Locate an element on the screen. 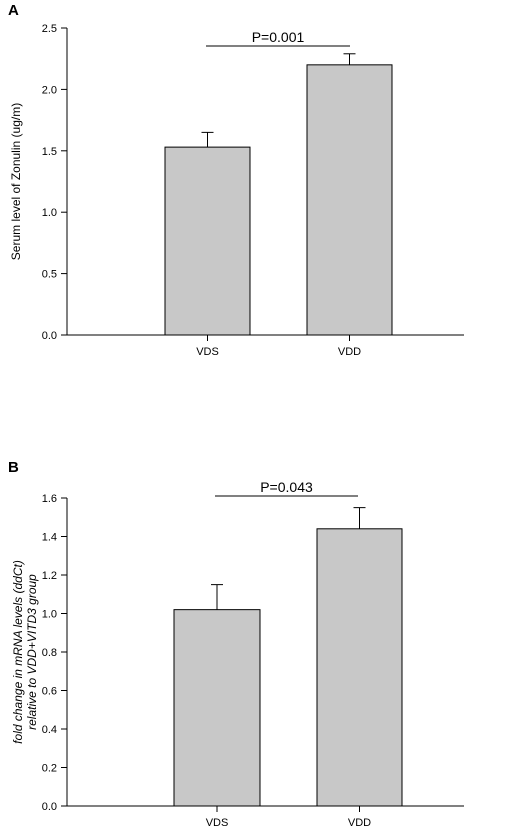 This screenshot has width=510, height=830. y-tick-label: 0.4 is located at coordinates (49, 730).